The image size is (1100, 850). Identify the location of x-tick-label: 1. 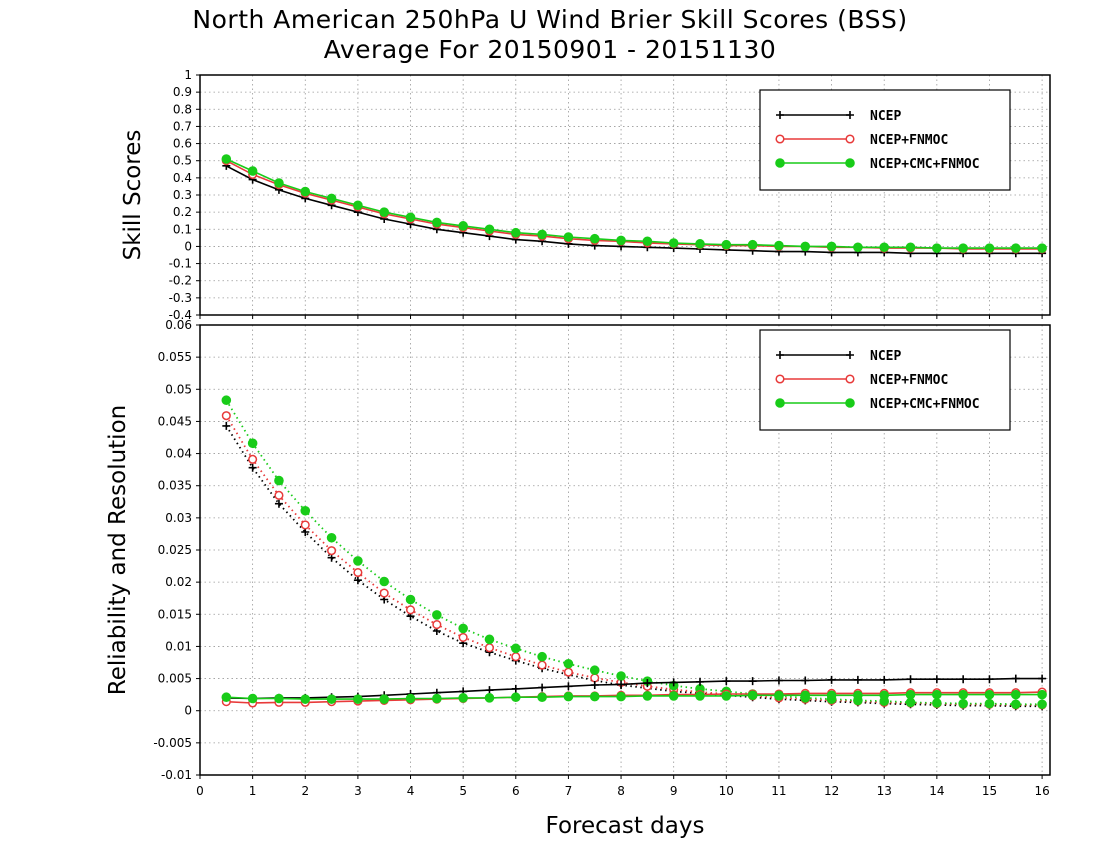
(253, 791).